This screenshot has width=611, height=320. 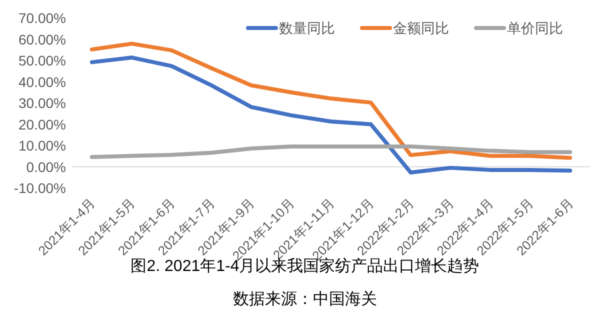 What do you see at coordinates (421, 28) in the screenshot?
I see `legend-label: 金额同比` at bounding box center [421, 28].